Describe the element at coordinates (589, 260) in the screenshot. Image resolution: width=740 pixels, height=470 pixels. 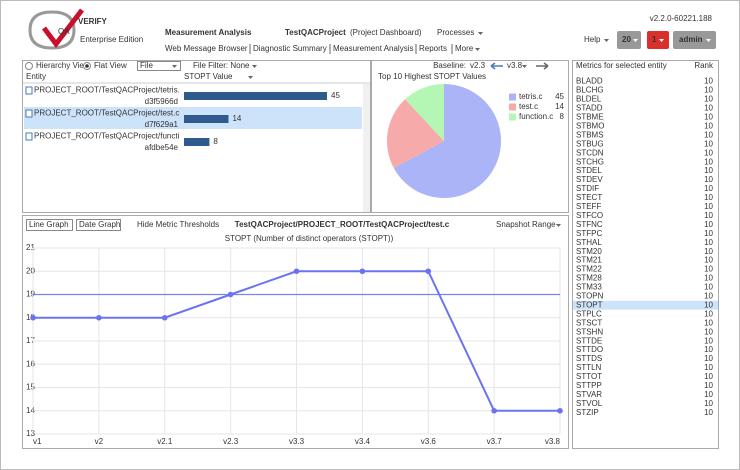
I see `metric-name: STM21` at that location.